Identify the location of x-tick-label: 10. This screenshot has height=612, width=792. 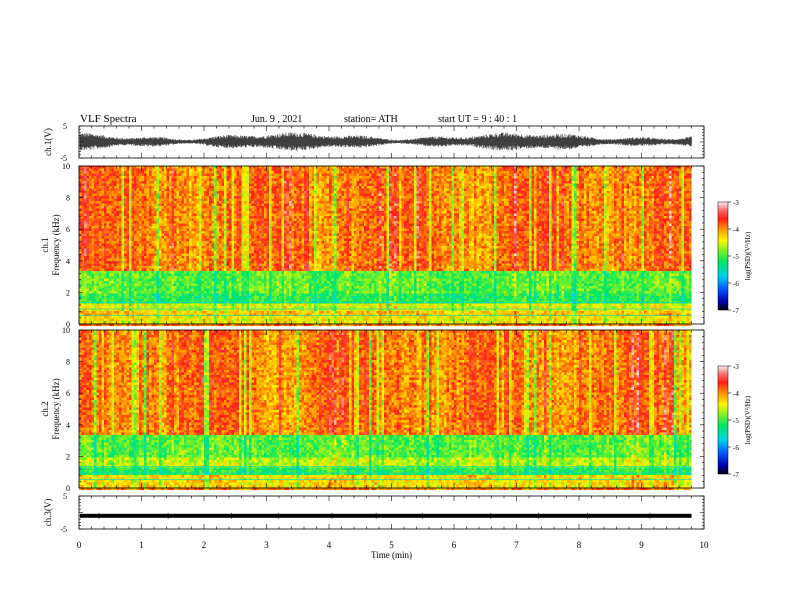
(705, 545).